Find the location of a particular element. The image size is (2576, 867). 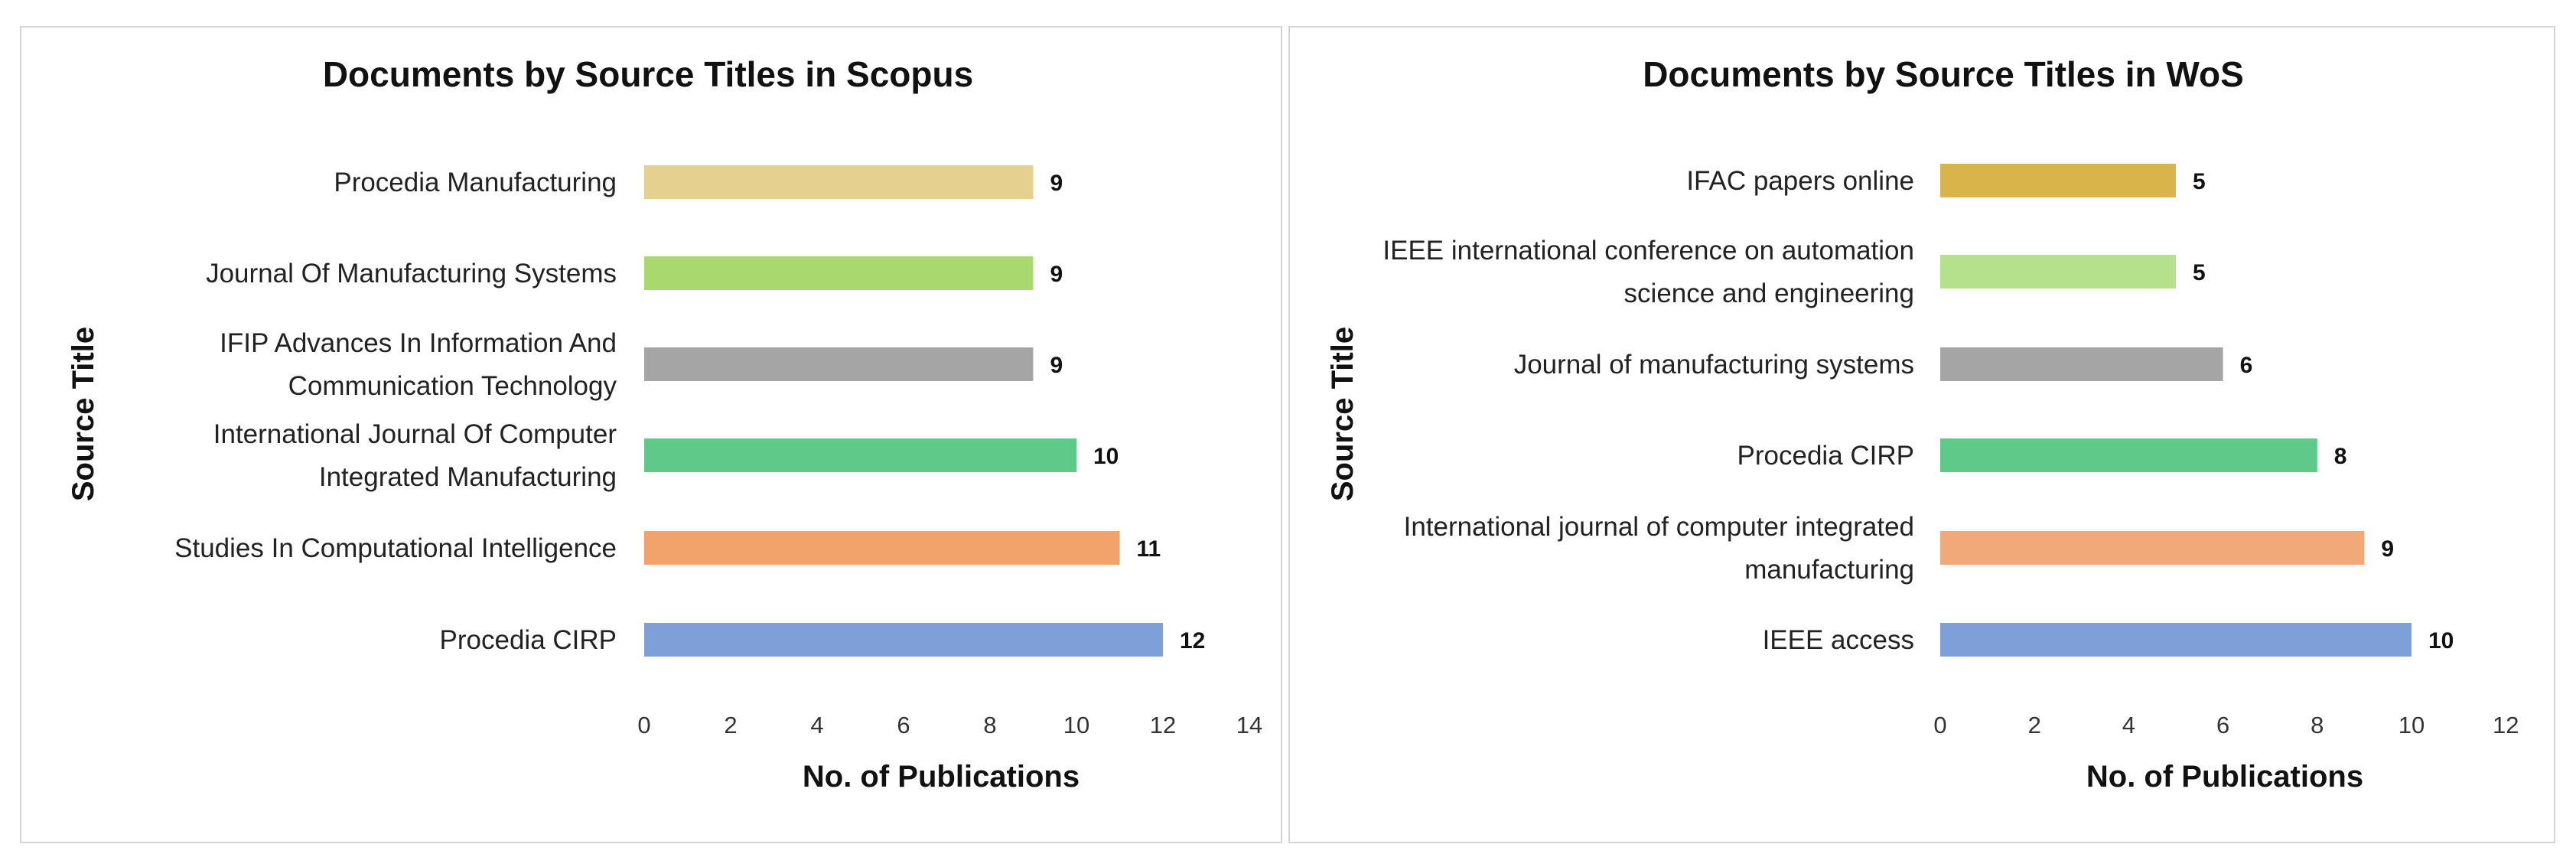

wos-x-tick-label: 2 is located at coordinates (2035, 725).